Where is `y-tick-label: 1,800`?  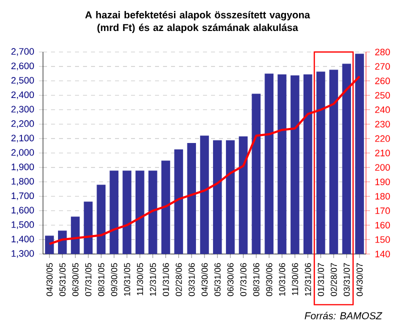
y-tick-label: 1,800 is located at coordinates (23, 182).